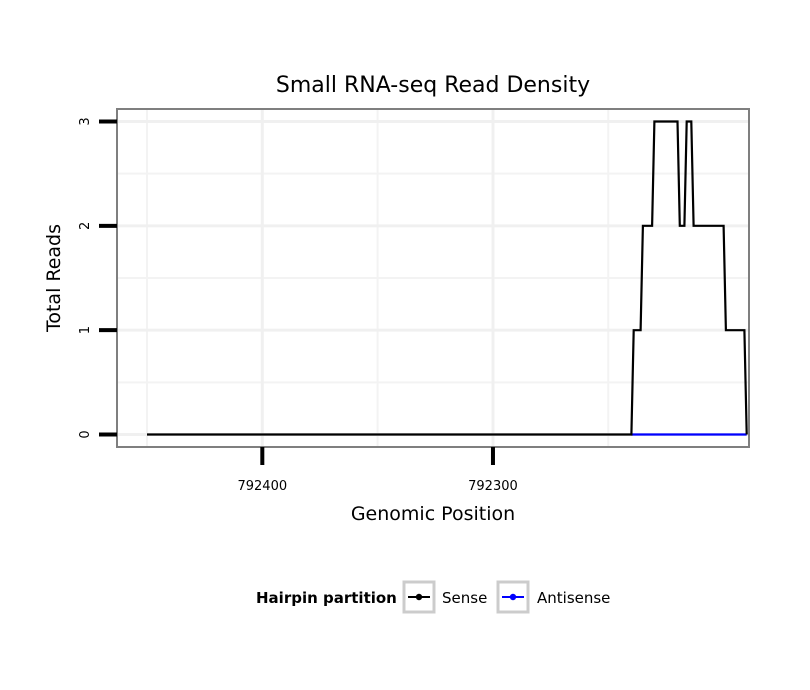  Describe the element at coordinates (85, 226) in the screenshot. I see `y-tick-label: 2` at that location.